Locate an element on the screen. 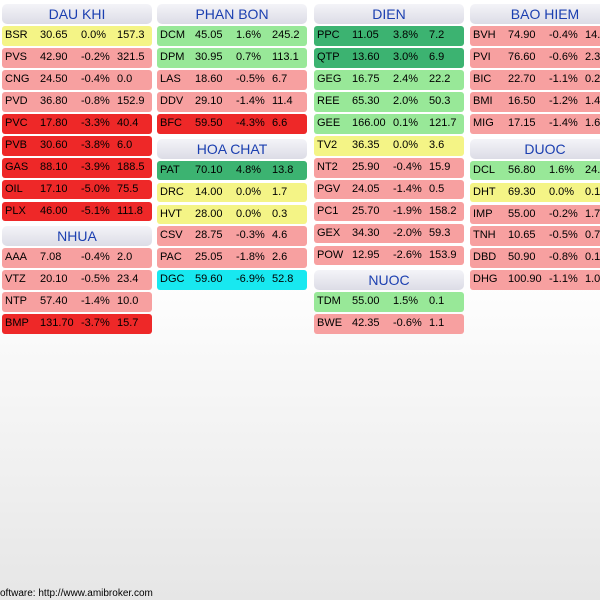 The height and width of the screenshot is (600, 600). ticker-row-bmp: BMP 131.70 -3.7% 15.7 is located at coordinates (77, 324).